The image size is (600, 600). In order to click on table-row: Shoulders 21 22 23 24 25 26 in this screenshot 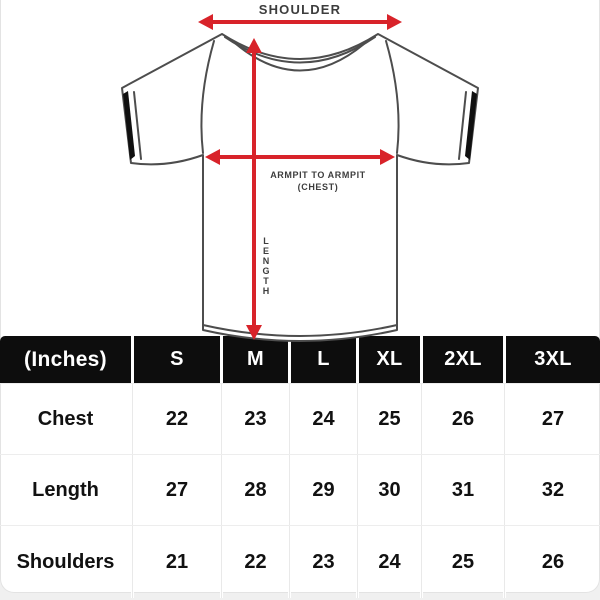, I will do `click(300, 561)`.